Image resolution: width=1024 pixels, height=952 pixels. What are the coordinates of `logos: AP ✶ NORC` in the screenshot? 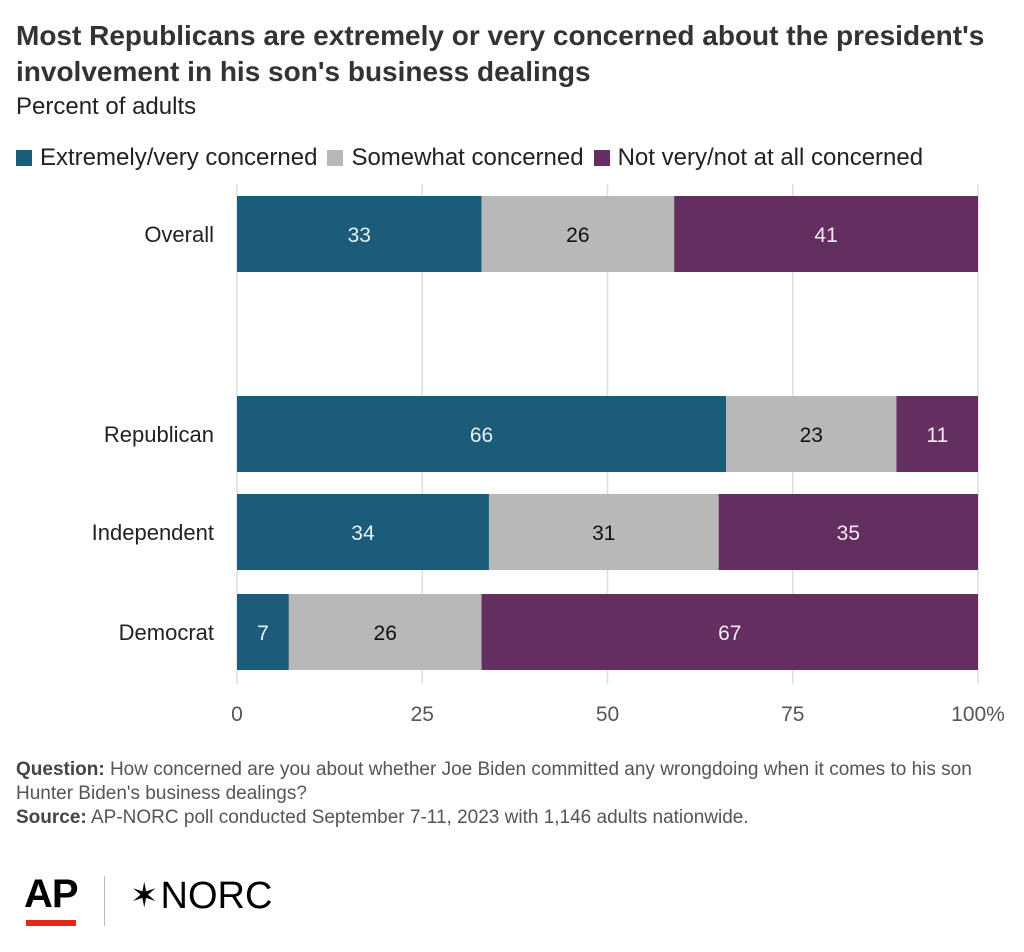 It's located at (224, 900).